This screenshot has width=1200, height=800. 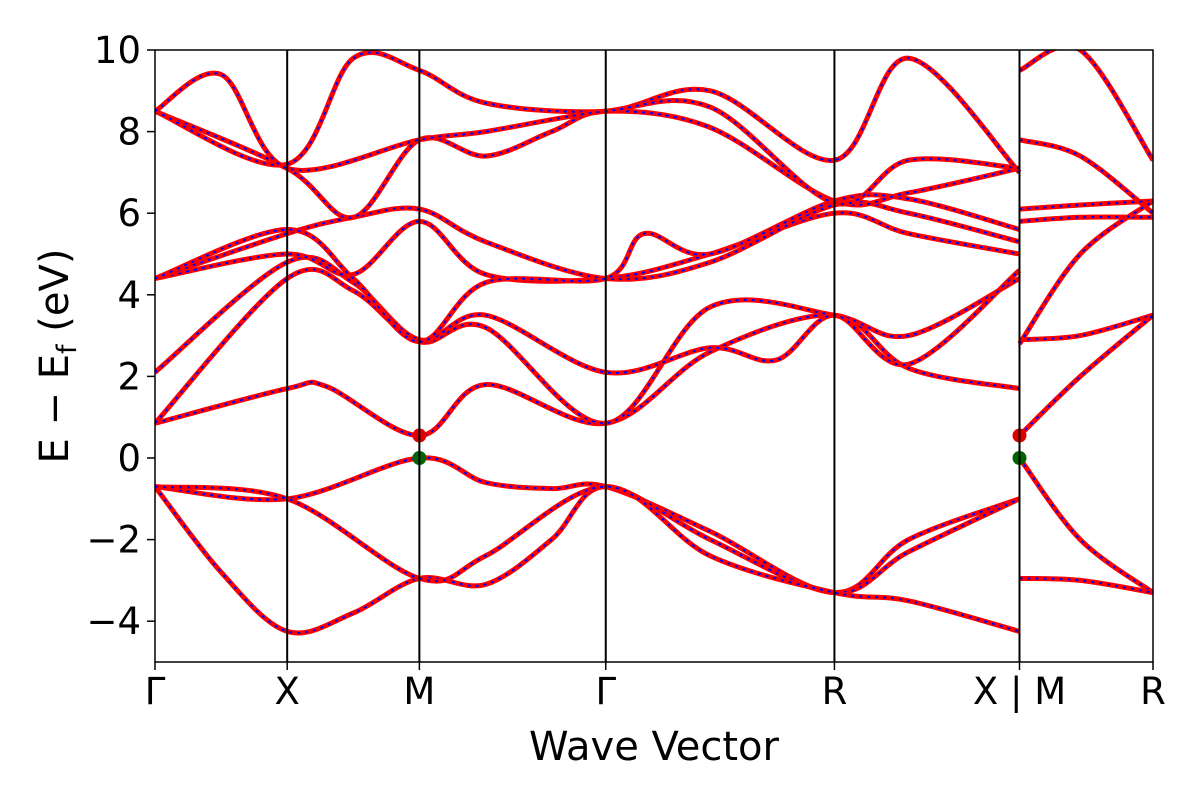 What do you see at coordinates (120, 336) in the screenshot?
I see `y-ticks: −4 −2 0 2 4 6 8 10` at bounding box center [120, 336].